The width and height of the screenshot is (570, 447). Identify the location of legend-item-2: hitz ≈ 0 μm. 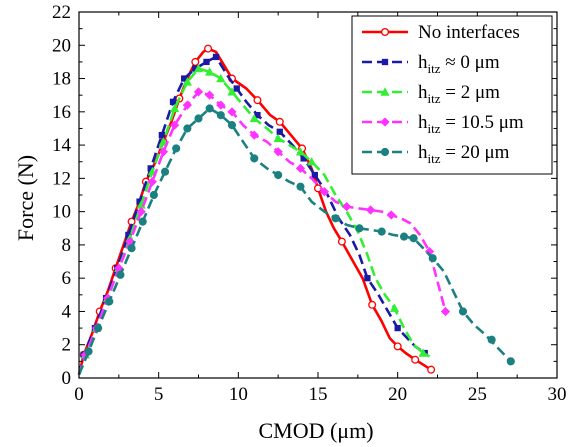
(431, 64).